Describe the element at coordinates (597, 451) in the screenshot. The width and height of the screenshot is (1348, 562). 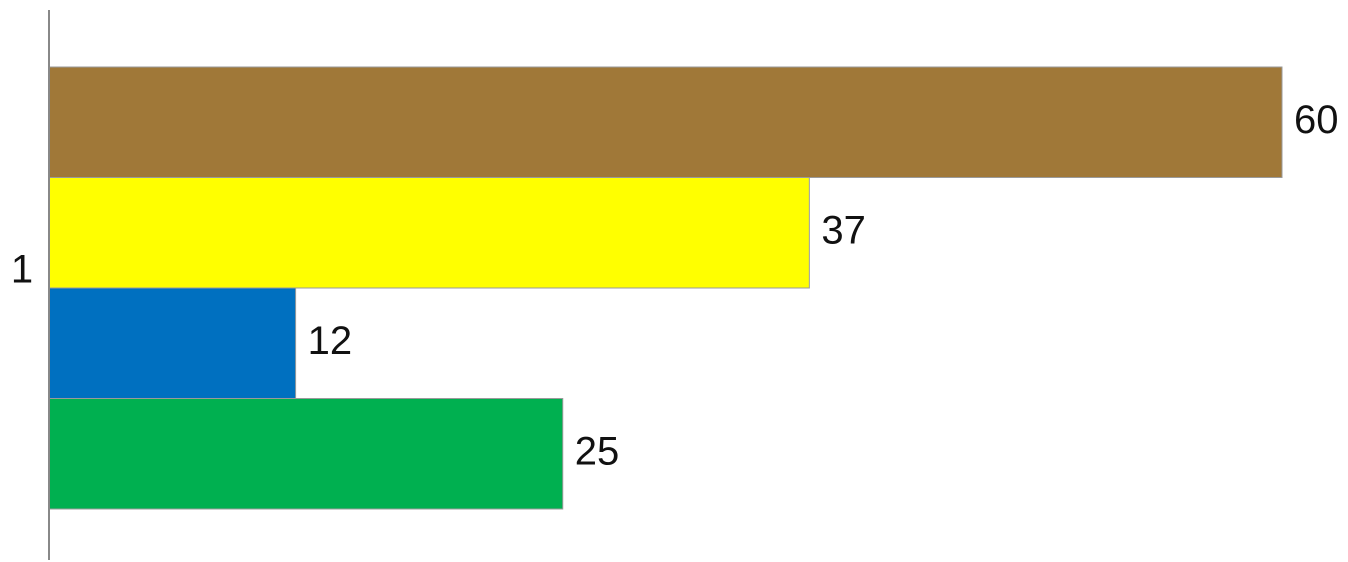
I see `data-label-series-4: 25` at that location.